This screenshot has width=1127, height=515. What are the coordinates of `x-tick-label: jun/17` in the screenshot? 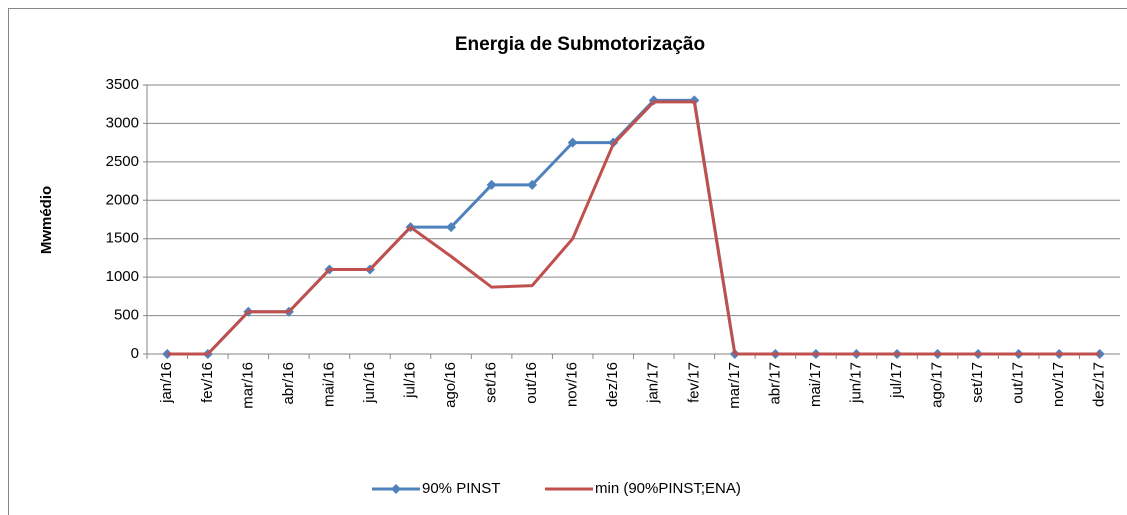 It's located at (855, 383).